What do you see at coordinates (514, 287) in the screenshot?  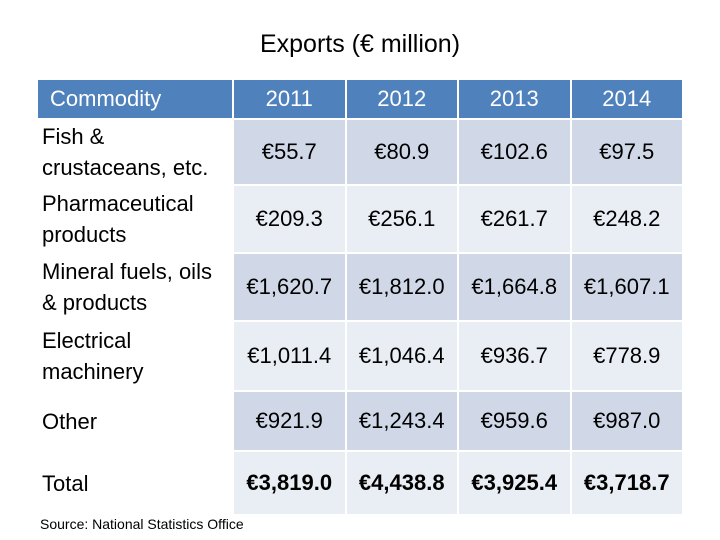 I see `cell-value: €1,664.8` at bounding box center [514, 287].